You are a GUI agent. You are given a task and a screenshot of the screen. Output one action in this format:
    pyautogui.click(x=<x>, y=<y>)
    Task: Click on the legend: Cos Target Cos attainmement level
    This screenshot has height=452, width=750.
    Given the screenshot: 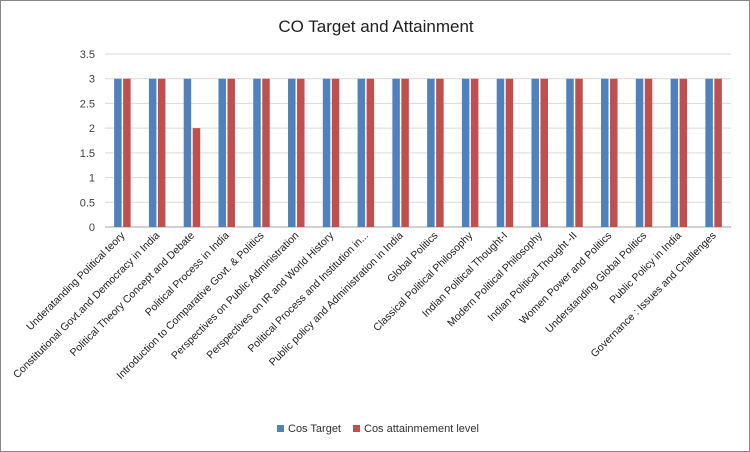 What is the action you would take?
    pyautogui.click(x=378, y=429)
    